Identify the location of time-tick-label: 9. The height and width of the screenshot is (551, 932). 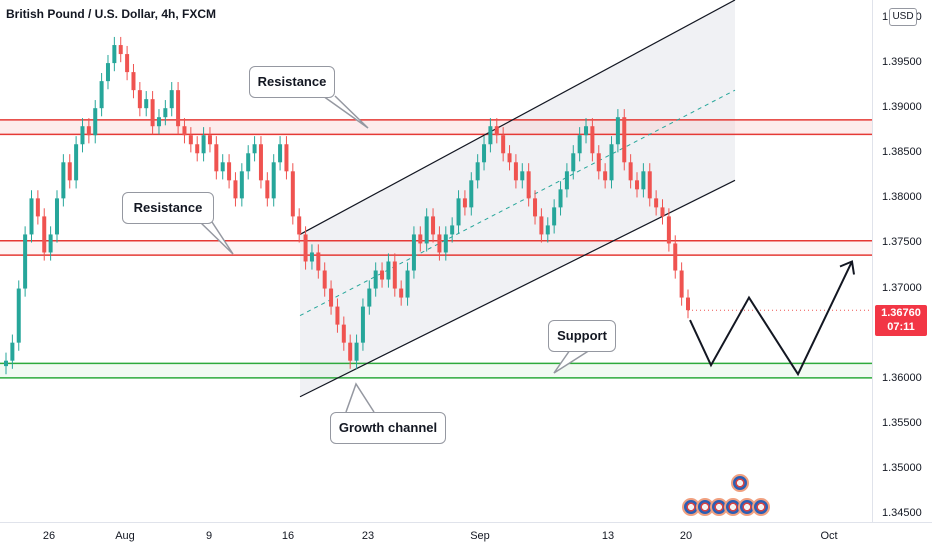
(209, 536).